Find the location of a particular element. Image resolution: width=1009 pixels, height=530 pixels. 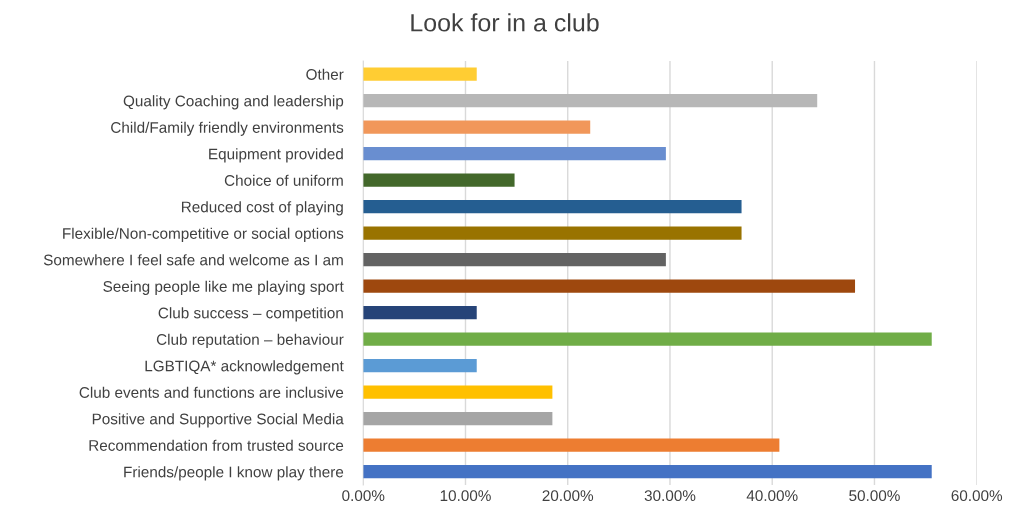

y-tick-label: Flexible/Non-competitive or social options is located at coordinates (203, 234).